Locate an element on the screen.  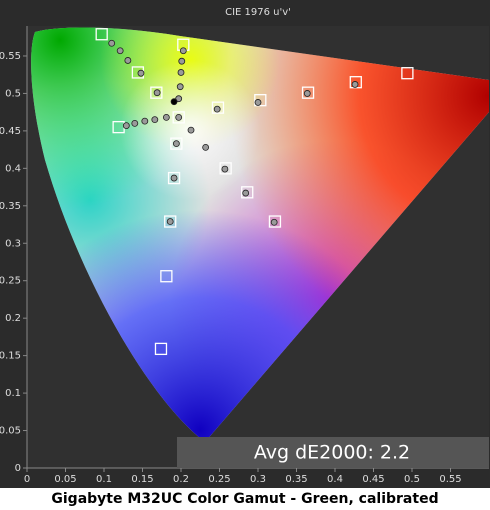
y-tick-label: 0.25 is located at coordinates (10, 281).